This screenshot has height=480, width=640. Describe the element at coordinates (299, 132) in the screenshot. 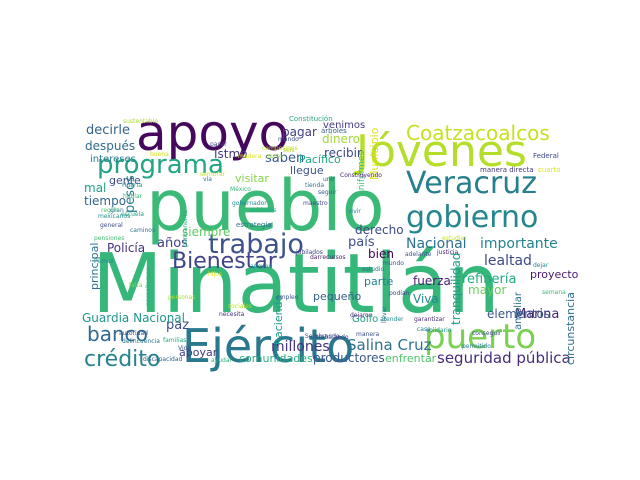

I see `word-pagar: pagar` at that location.